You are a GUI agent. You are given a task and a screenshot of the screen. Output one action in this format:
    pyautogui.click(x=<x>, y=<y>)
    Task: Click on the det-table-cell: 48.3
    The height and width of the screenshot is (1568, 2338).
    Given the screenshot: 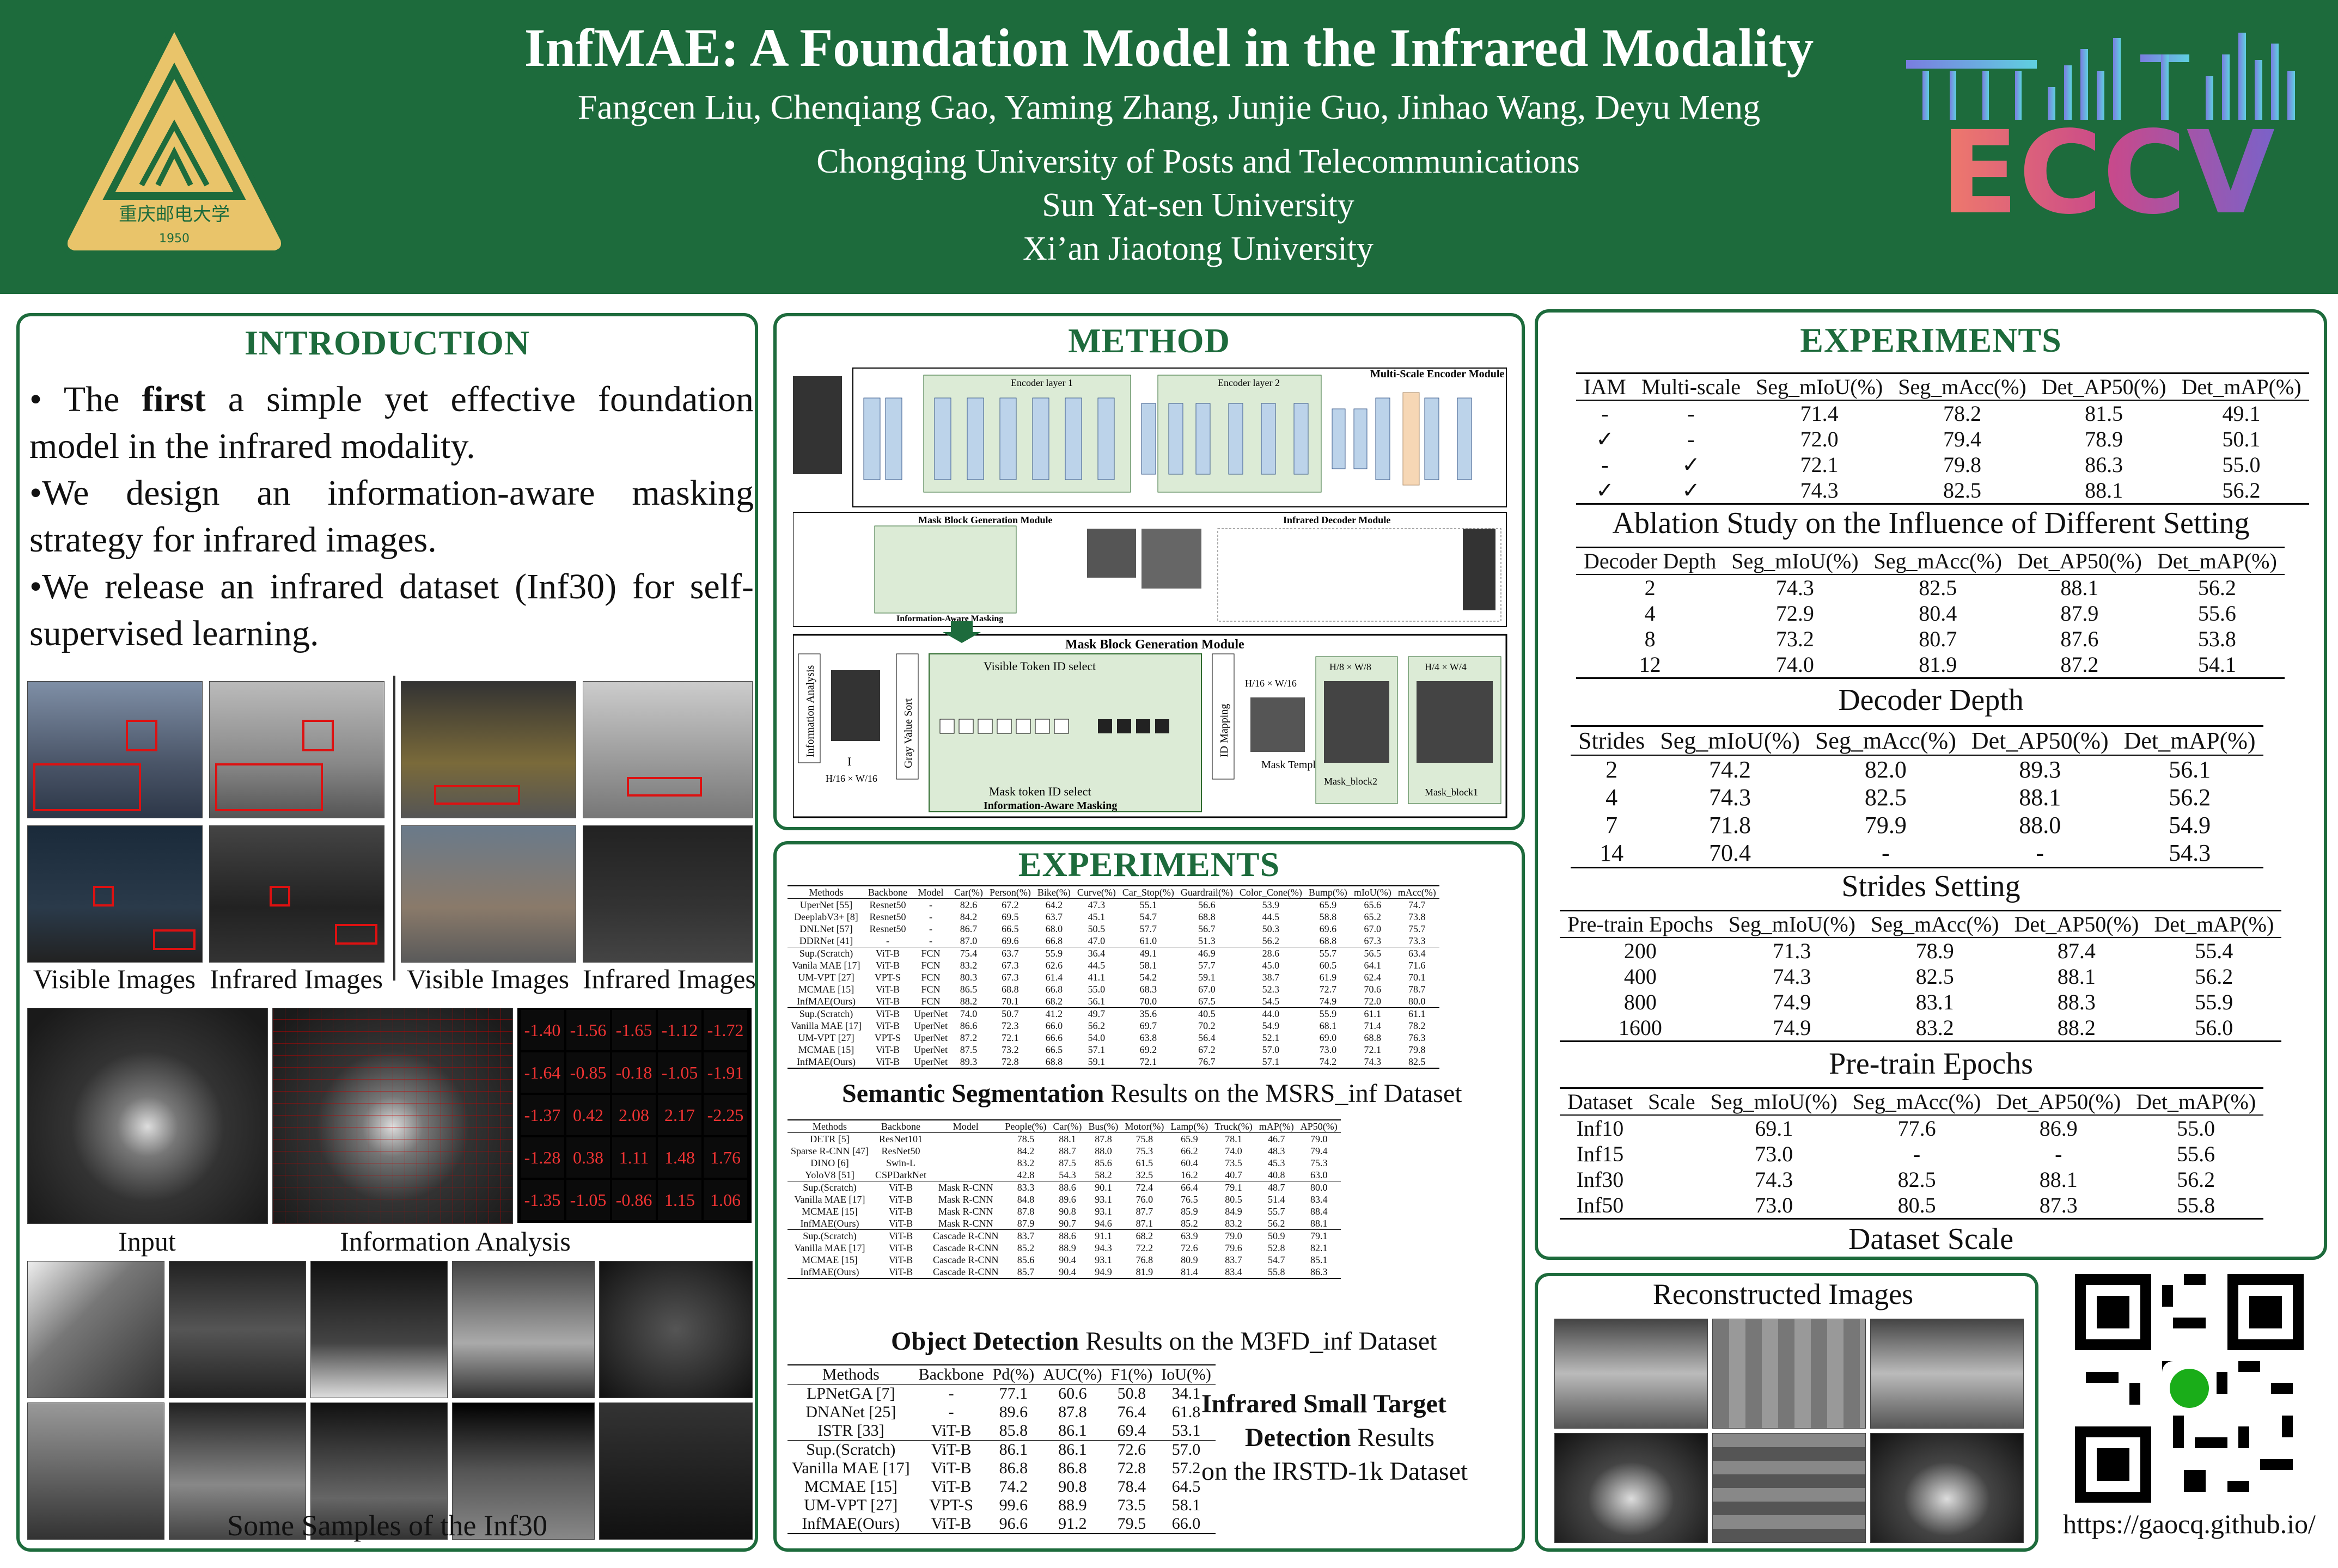 What is the action you would take?
    pyautogui.click(x=1276, y=1150)
    